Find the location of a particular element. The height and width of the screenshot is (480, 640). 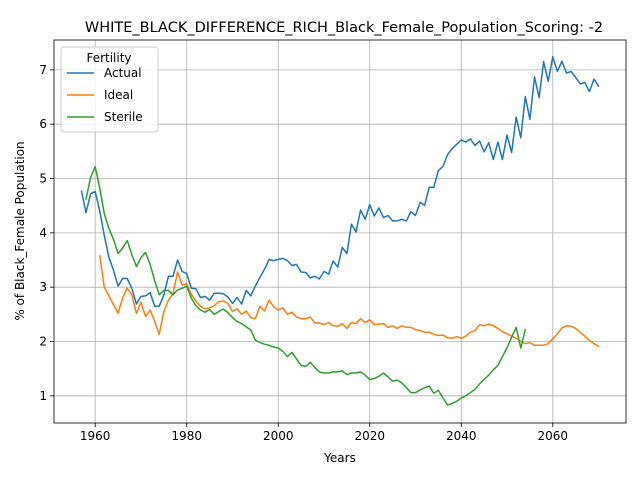

y-tick-label: 3 is located at coordinates (43, 287).